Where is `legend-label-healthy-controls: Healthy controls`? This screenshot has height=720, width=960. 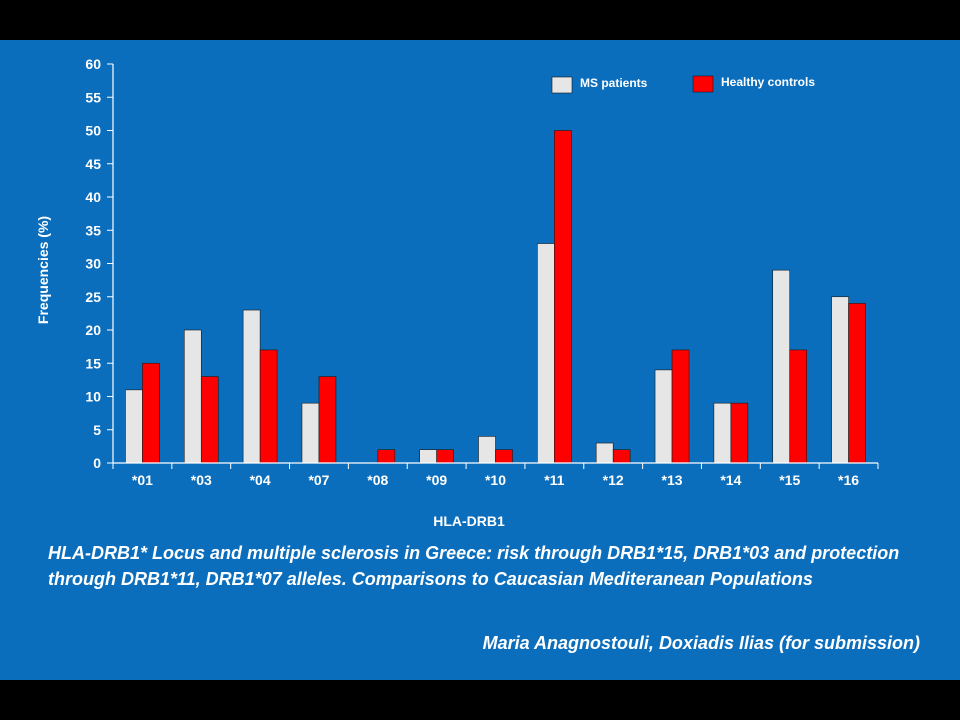 legend-label-healthy-controls: Healthy controls is located at coordinates (768, 82).